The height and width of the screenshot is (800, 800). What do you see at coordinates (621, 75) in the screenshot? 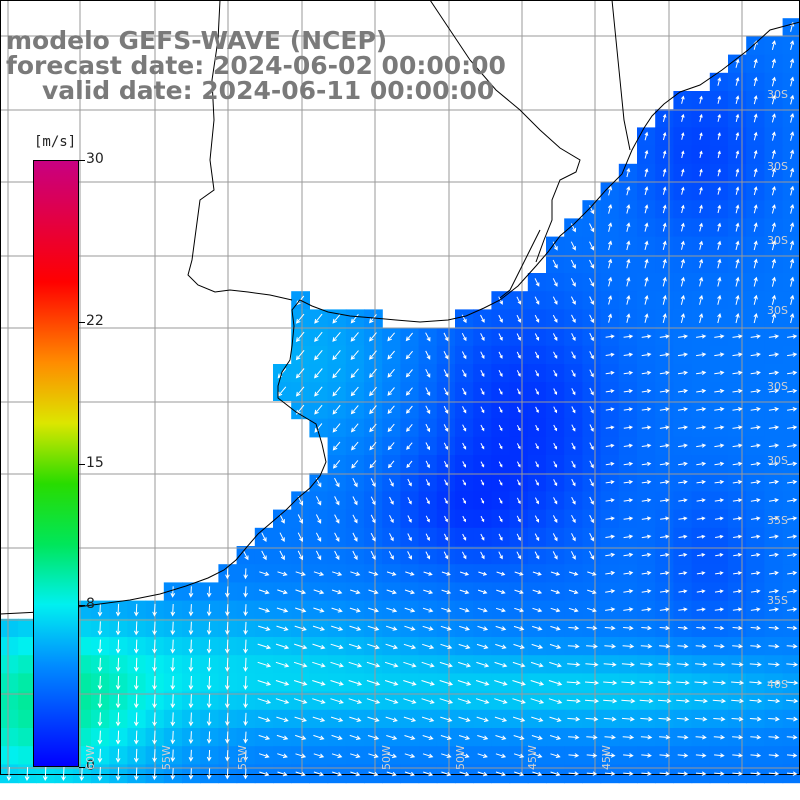
I see `border-path` at bounding box center [621, 75].